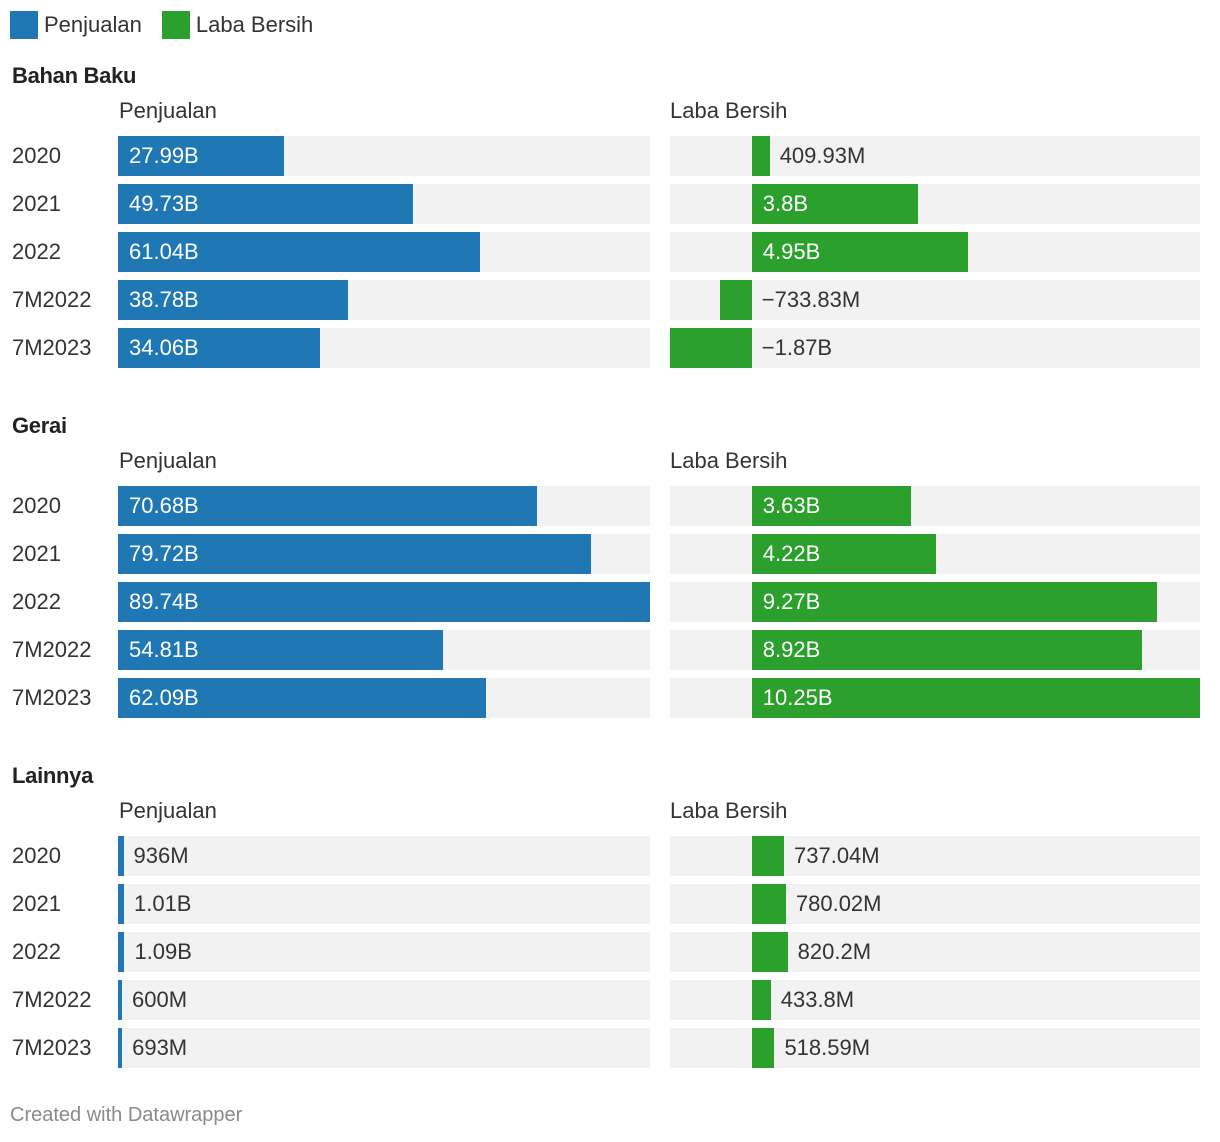  What do you see at coordinates (610, 348) in the screenshot?
I see `table-row: 7M2023 34.06B −1.87B` at bounding box center [610, 348].